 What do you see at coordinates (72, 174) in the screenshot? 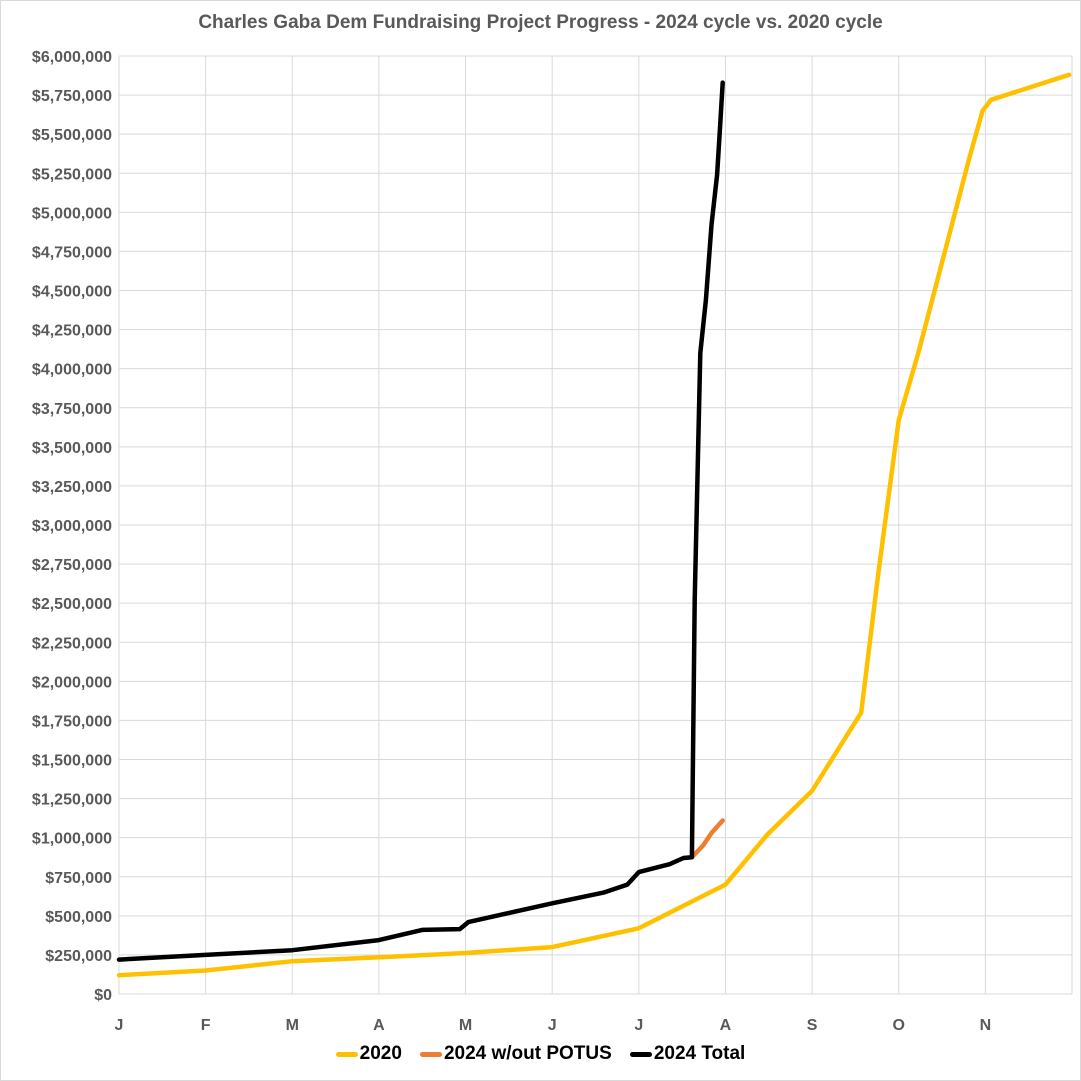
I see `y-tick-label: $5,250,000` at bounding box center [72, 174].